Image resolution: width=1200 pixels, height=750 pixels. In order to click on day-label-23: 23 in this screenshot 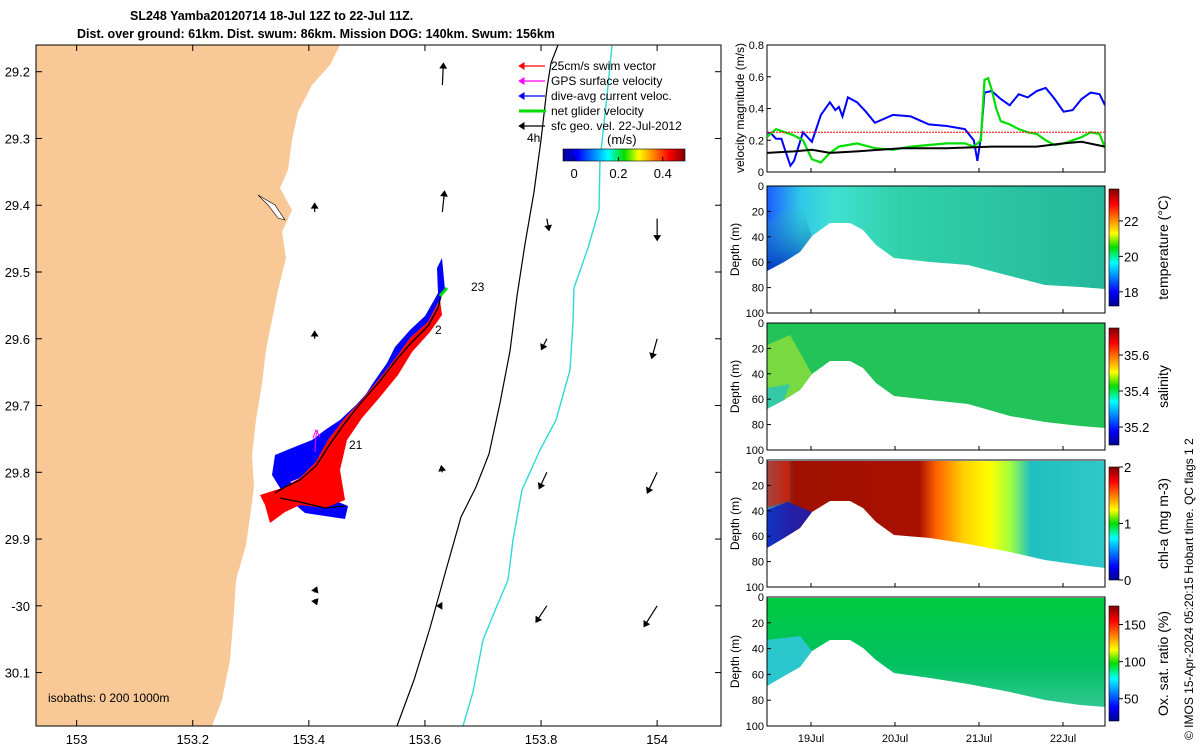, I will do `click(478, 287)`.